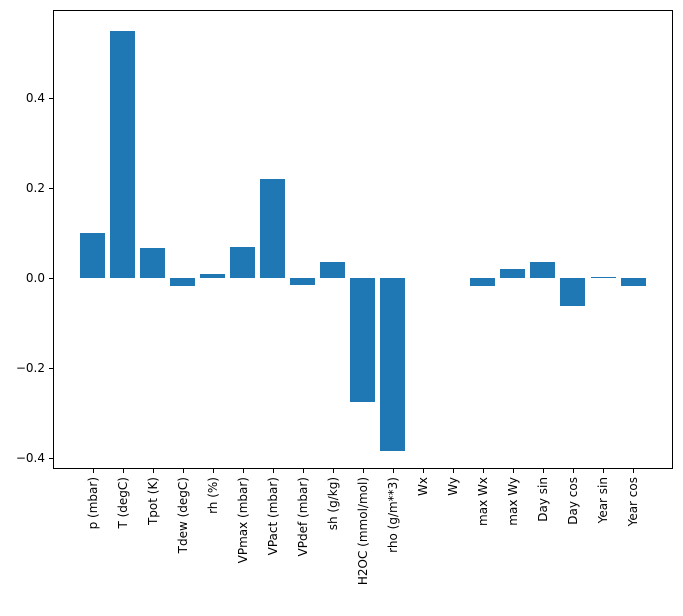 Image resolution: width=683 pixels, height=616 pixels. What do you see at coordinates (543, 269) in the screenshot?
I see `bar-day-sin` at bounding box center [543, 269].